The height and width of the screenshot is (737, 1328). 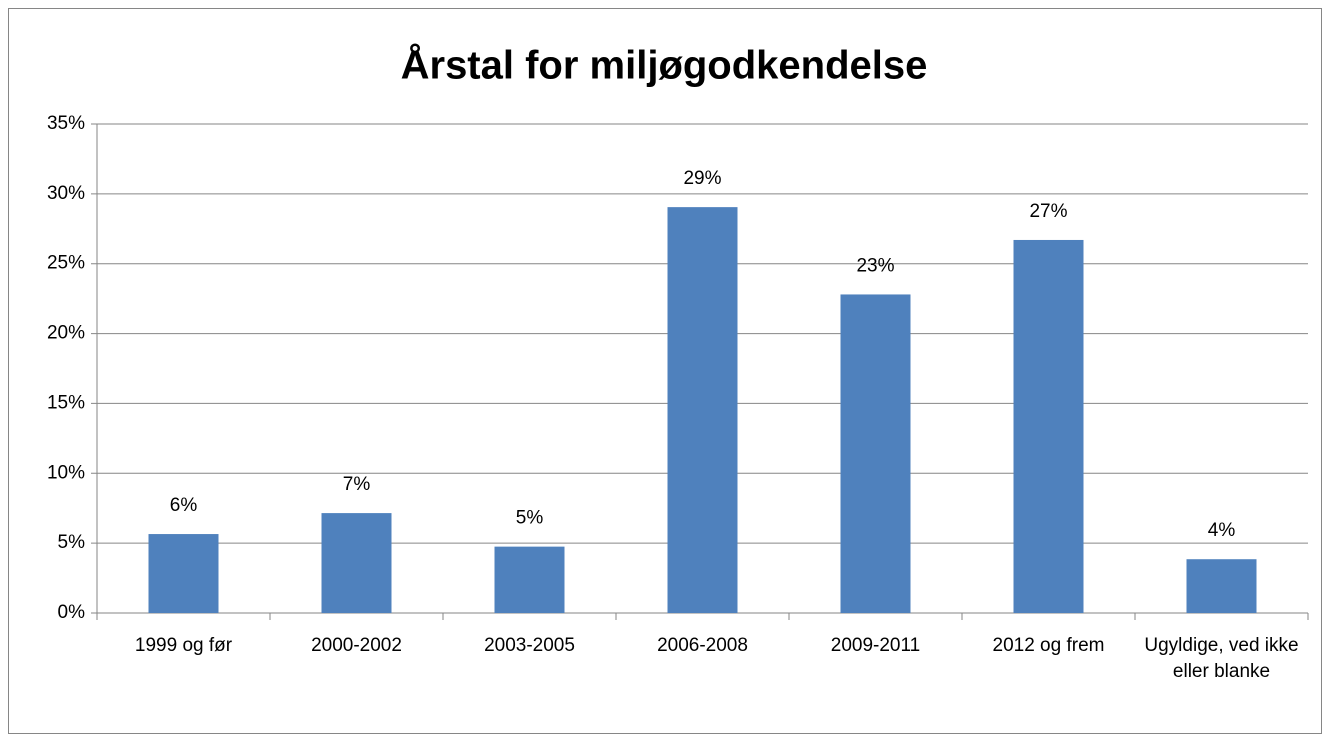 What do you see at coordinates (1048, 211) in the screenshot?
I see `data-label: 27%` at bounding box center [1048, 211].